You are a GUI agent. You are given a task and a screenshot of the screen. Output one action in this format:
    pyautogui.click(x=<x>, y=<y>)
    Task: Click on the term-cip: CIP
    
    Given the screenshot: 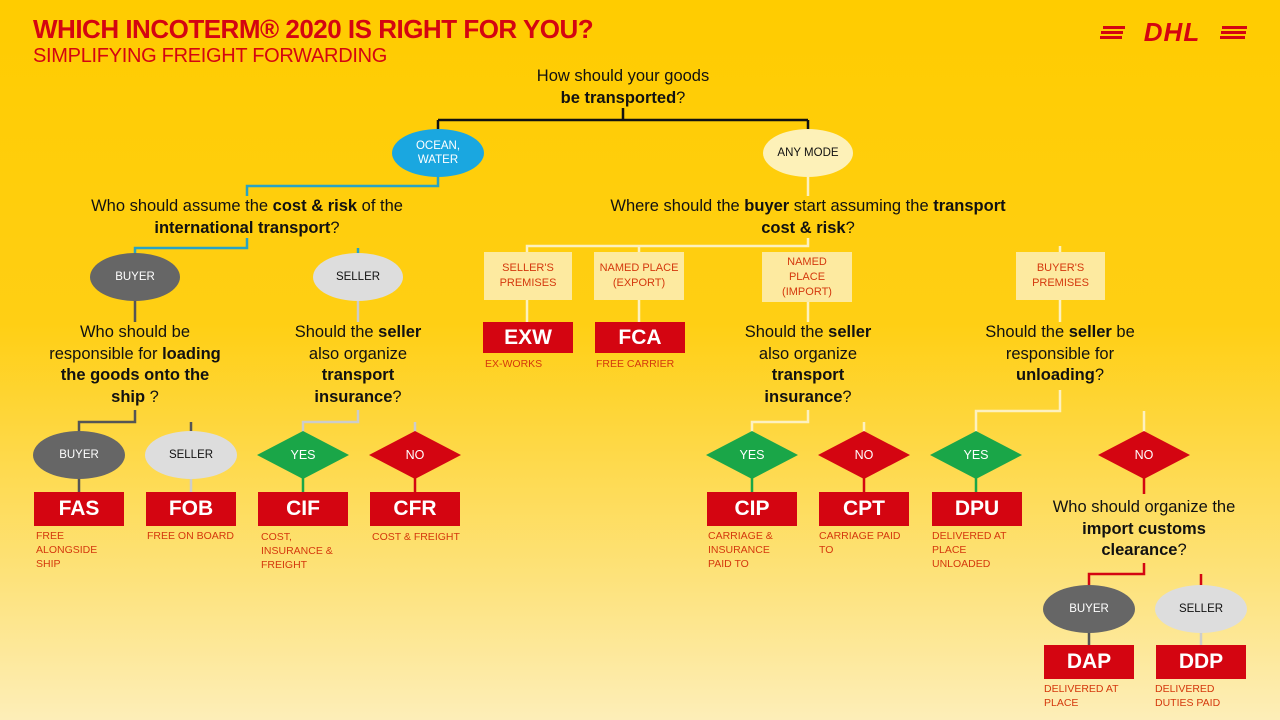 What is the action you would take?
    pyautogui.click(x=752, y=509)
    